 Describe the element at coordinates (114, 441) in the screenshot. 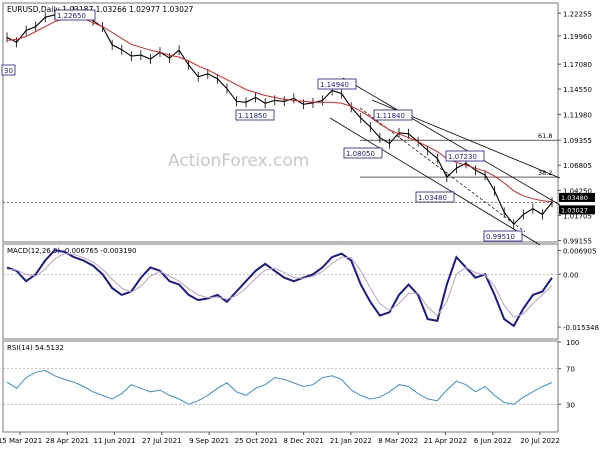

I see `x-tick-label: 11 Jun 2021` at that location.